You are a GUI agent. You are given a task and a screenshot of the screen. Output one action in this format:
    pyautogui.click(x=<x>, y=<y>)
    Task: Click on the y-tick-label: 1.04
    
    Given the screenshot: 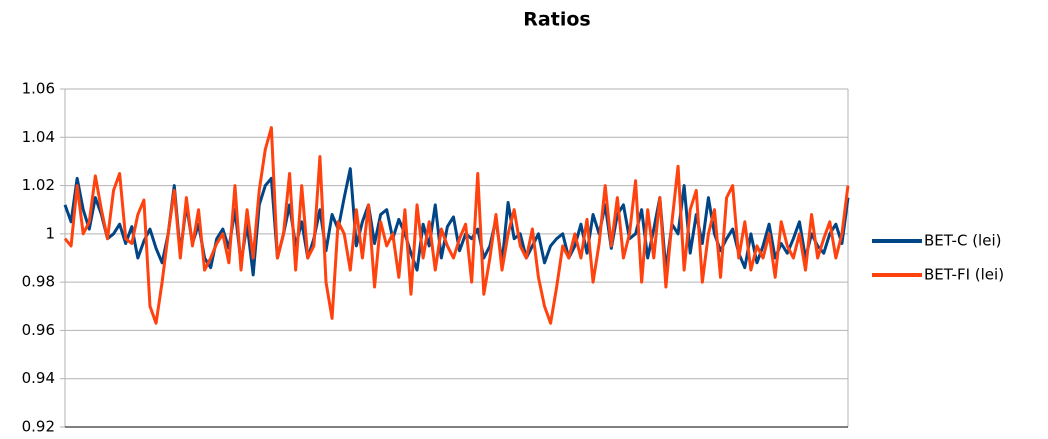 What is the action you would take?
    pyautogui.click(x=38, y=137)
    